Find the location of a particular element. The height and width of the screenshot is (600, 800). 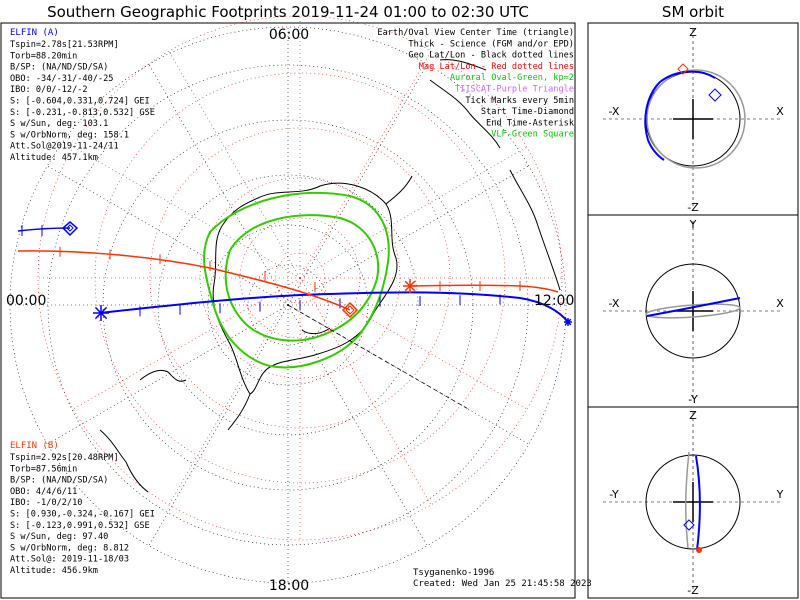

elfin-a-start-diamond is located at coordinates (70, 229).